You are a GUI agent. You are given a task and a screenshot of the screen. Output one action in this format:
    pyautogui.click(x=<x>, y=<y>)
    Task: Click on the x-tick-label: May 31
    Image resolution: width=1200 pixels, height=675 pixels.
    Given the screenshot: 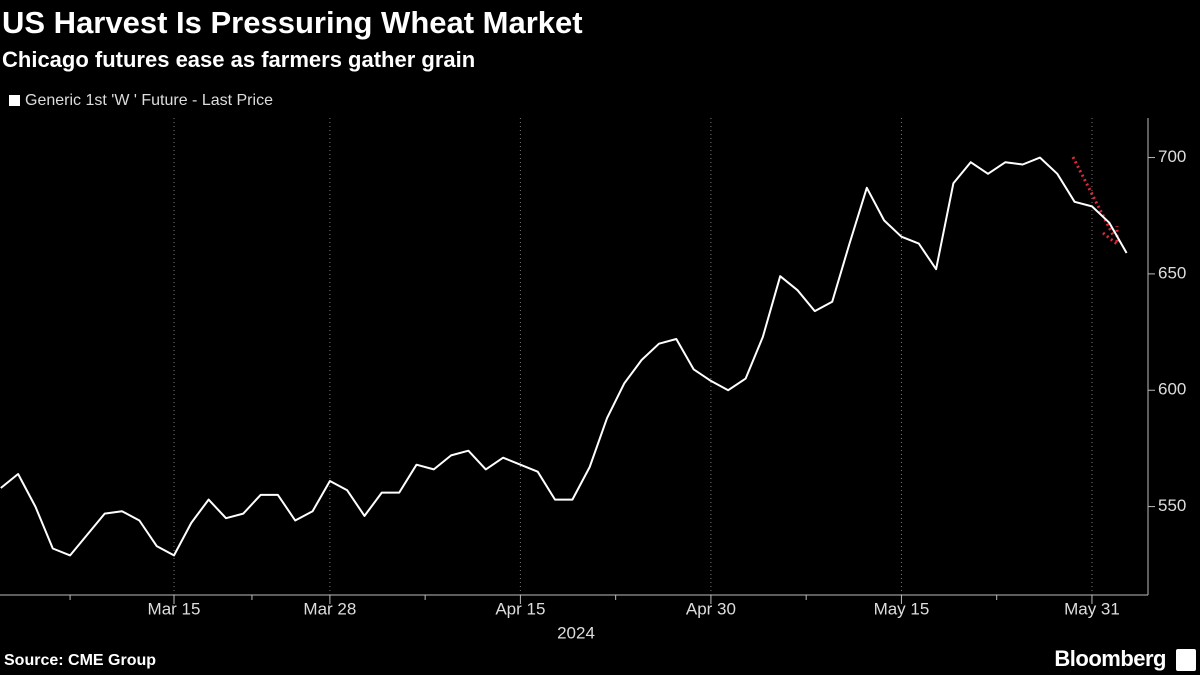 What is the action you would take?
    pyautogui.click(x=1092, y=608)
    